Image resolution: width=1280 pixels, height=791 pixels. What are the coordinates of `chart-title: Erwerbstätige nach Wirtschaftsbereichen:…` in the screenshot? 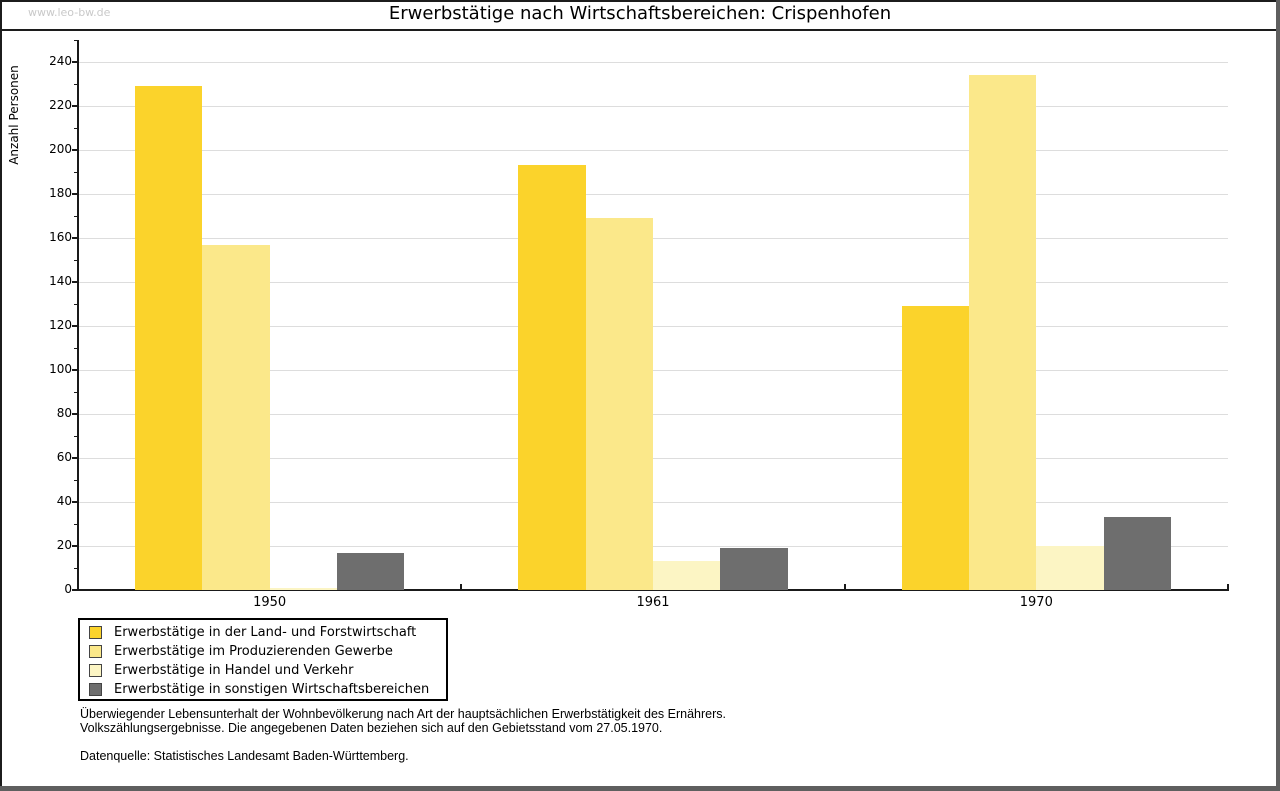 It's located at (640, 13).